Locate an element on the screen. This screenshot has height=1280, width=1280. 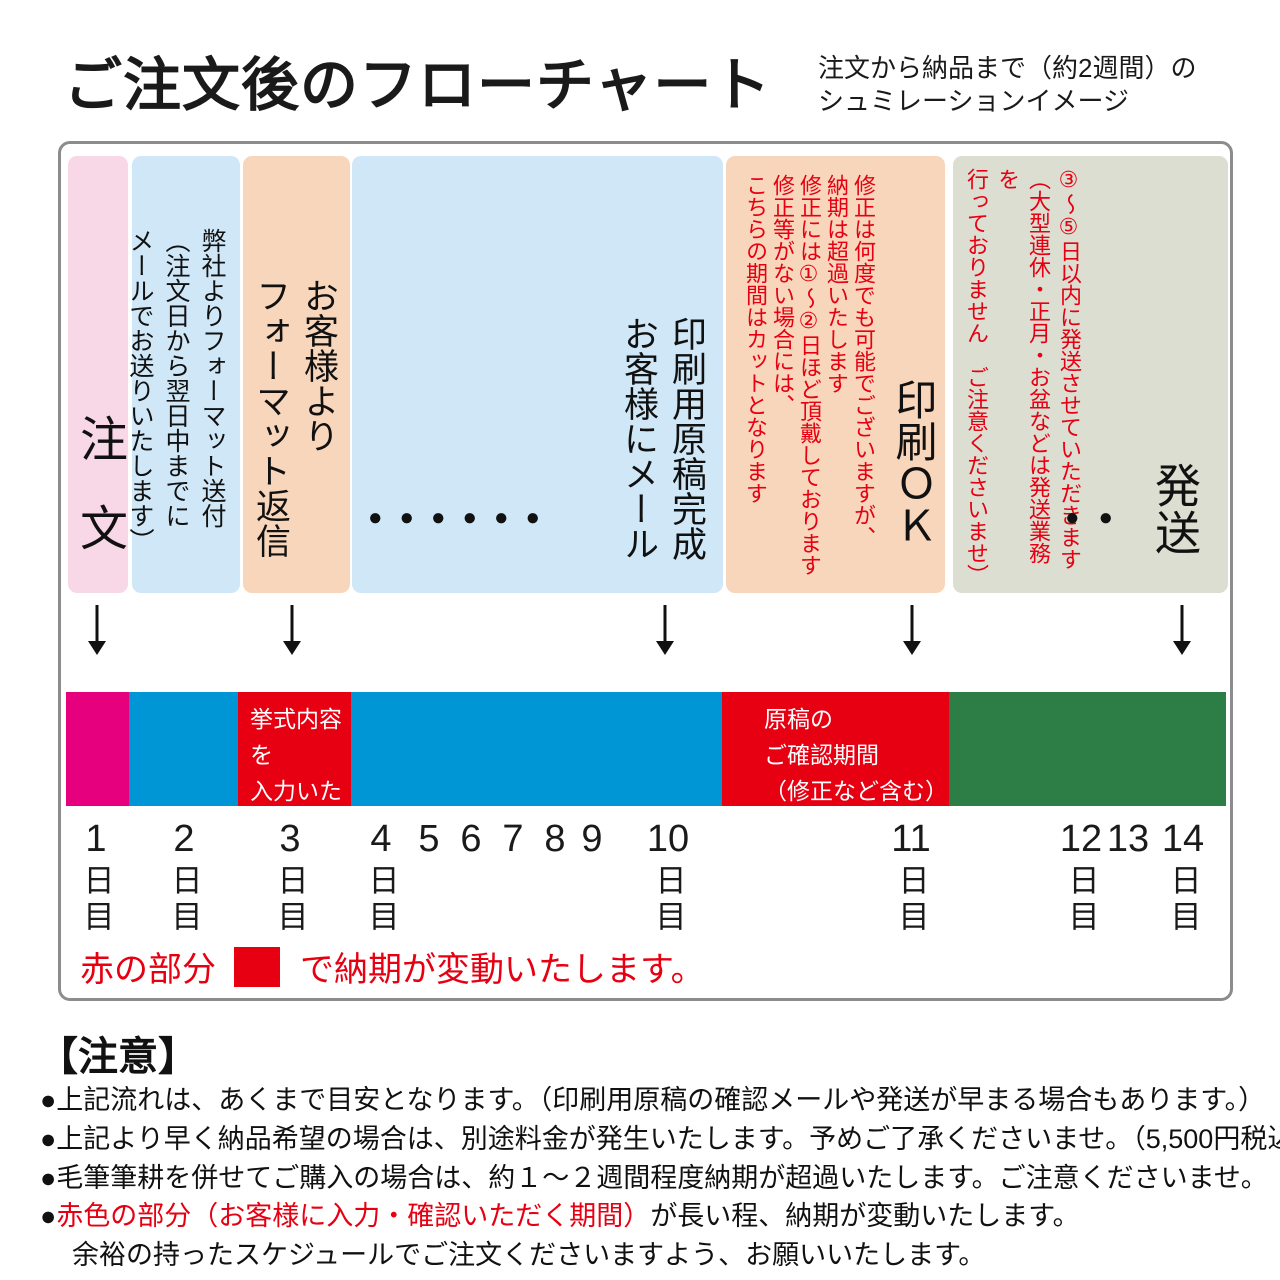
timeline-segment-confirm-period: 原稿の ご確認期間 （修正など含む） is located at coordinates (835, 749).